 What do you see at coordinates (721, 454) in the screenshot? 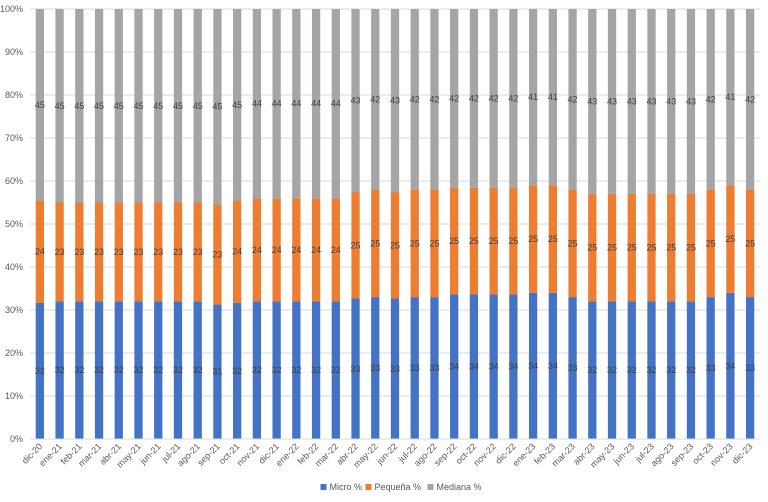
I see `x-tick-label: nov-23` at bounding box center [721, 454].